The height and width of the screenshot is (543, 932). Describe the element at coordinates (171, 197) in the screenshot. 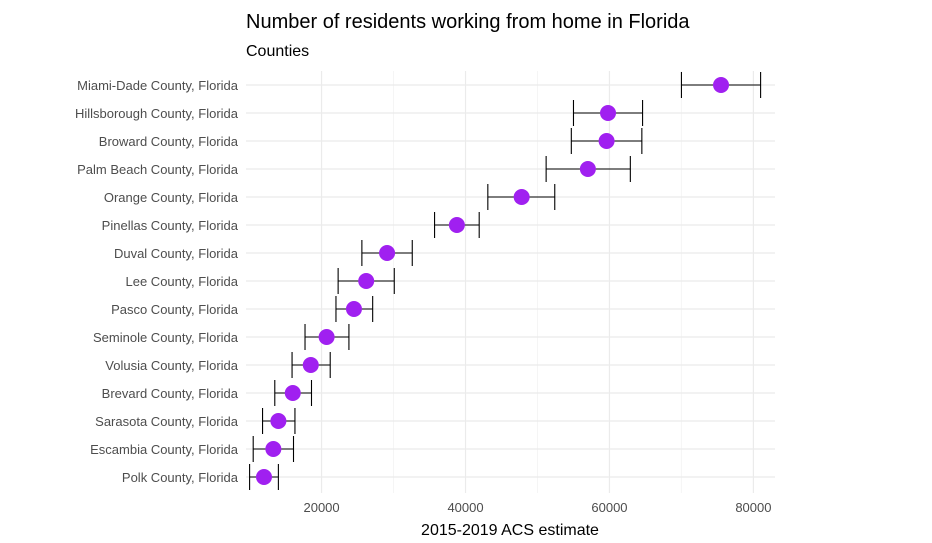

I see `y-tick-label: Orange County, Florida` at that location.